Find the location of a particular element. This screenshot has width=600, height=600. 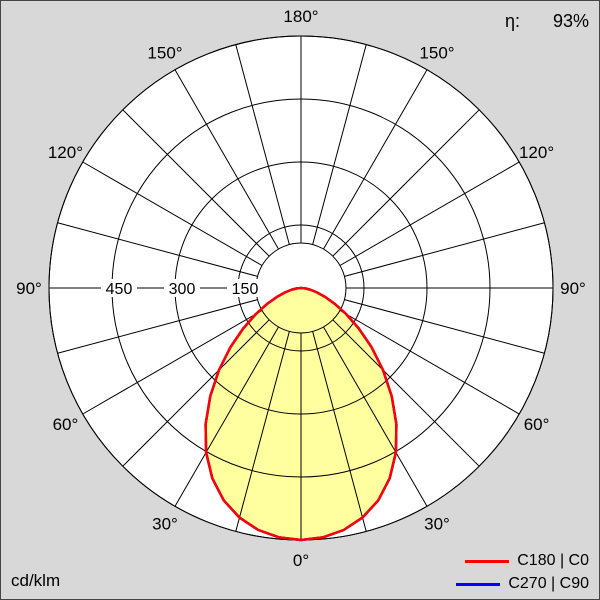

unit-label: cd/klm is located at coordinates (36, 580).